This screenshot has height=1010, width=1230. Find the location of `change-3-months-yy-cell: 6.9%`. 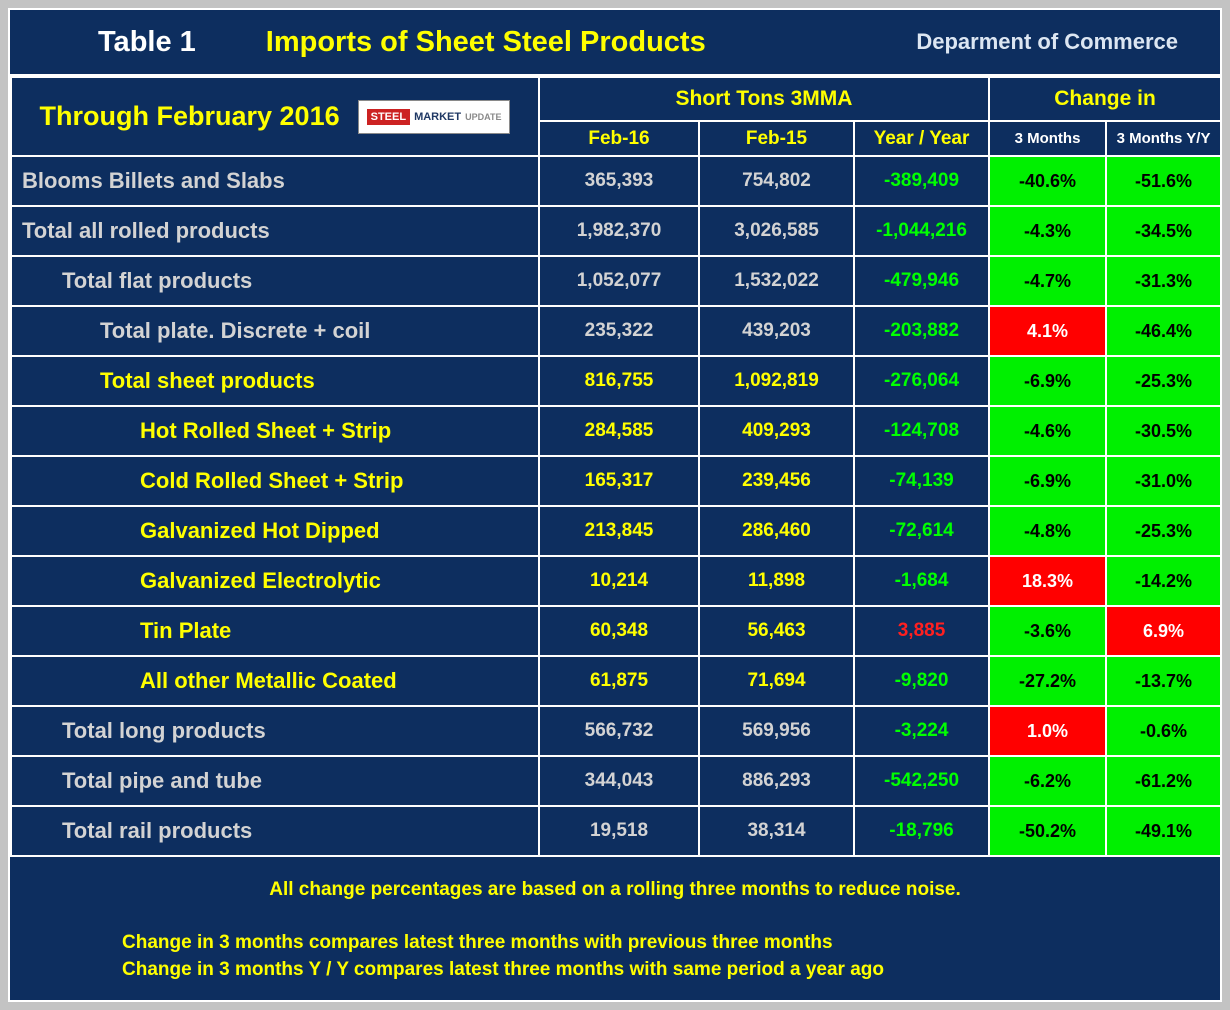

change-3-months-yy-cell: 6.9% is located at coordinates (1162, 631).